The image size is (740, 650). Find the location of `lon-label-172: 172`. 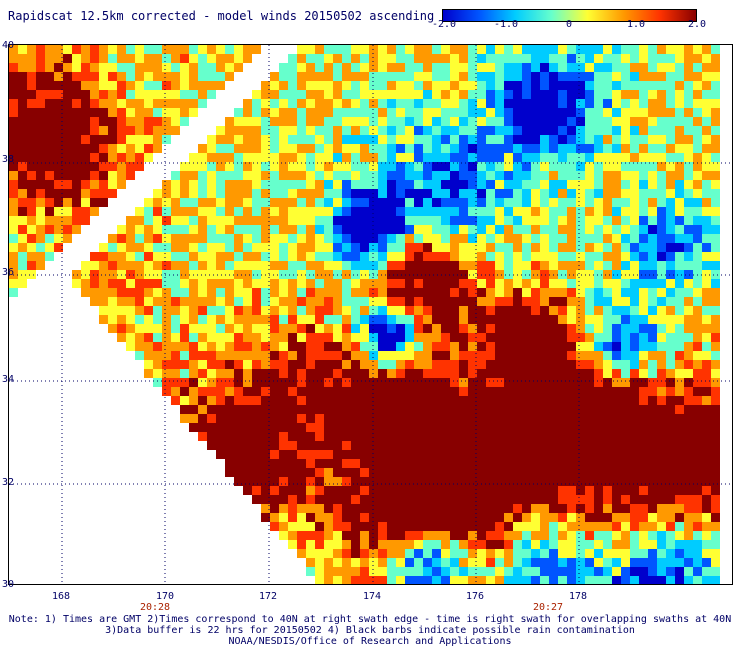

lon-label-172: 172 is located at coordinates (268, 596).